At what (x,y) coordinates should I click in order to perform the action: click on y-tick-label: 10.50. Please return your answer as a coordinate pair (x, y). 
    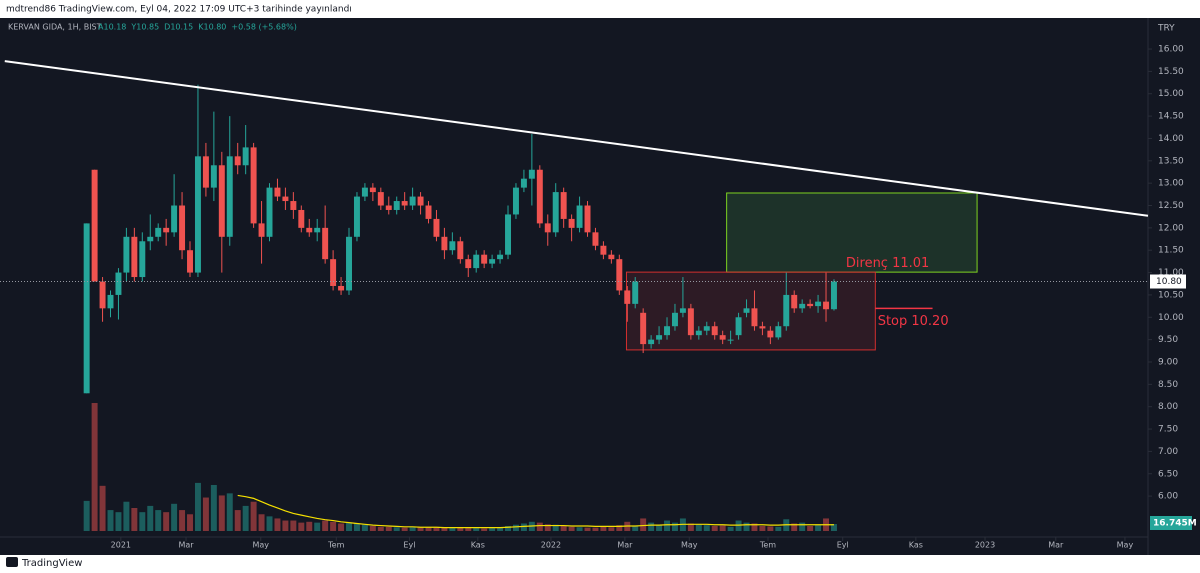
    Looking at the image, I should click on (1171, 295).